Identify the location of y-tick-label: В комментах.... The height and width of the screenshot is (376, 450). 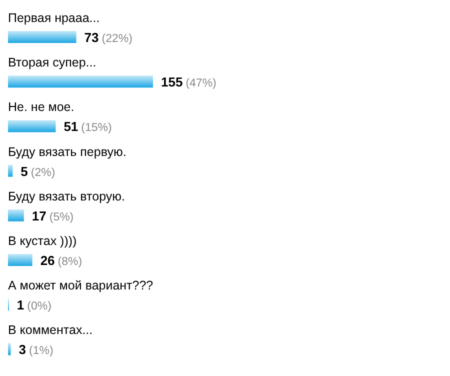
(50, 330).